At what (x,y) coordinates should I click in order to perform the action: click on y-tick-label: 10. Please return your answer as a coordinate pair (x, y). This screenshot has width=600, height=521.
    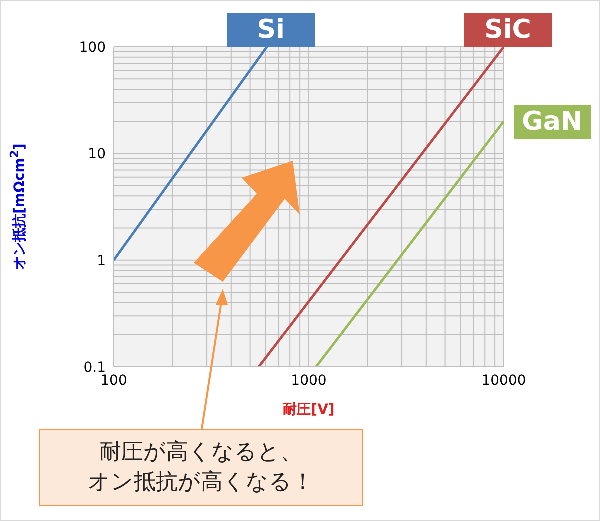
    Looking at the image, I should click on (97, 154).